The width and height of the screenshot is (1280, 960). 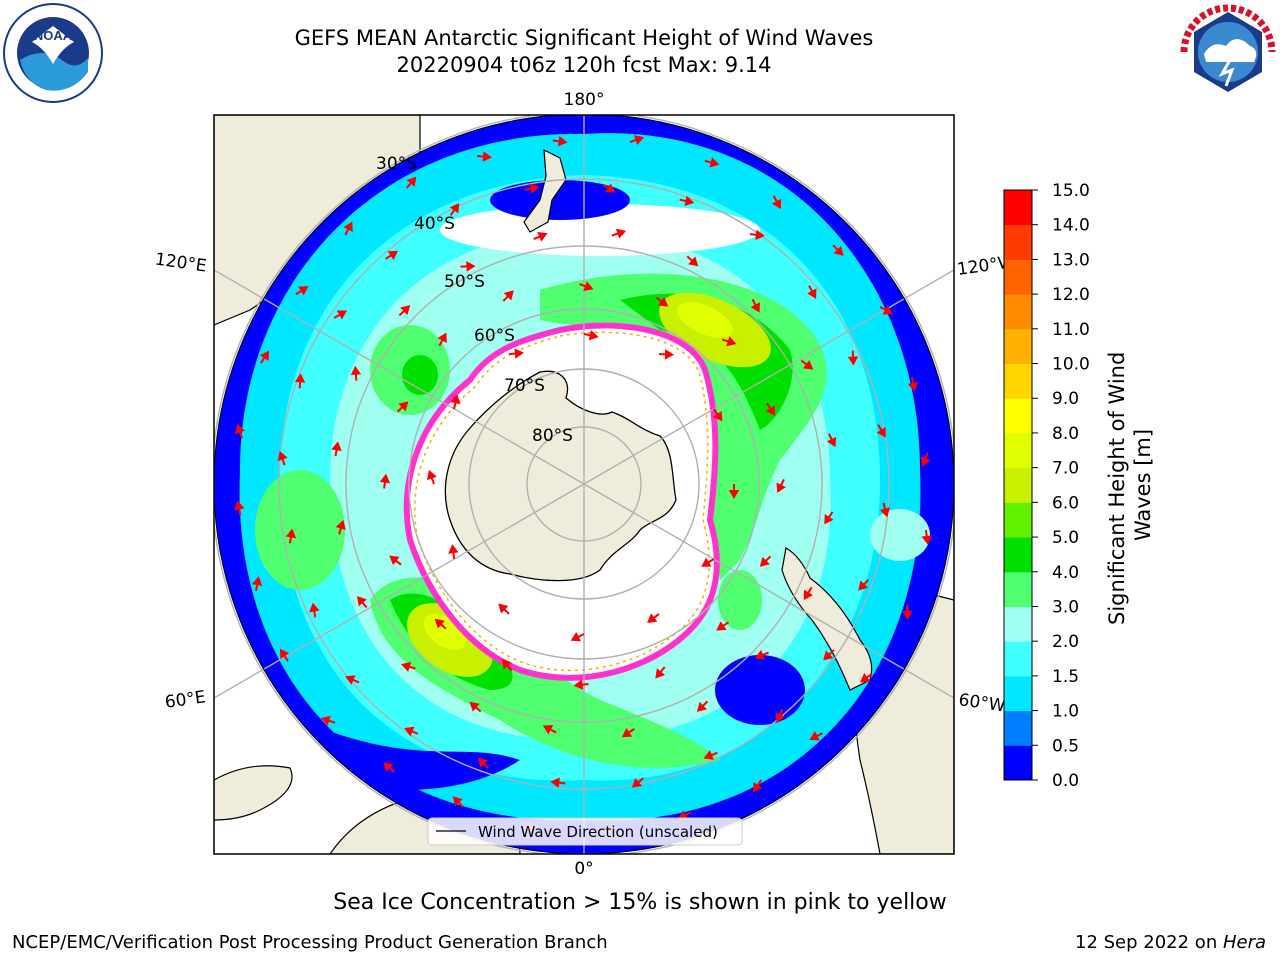 I want to click on lon-label-60w: 60°W, so click(x=981, y=703).